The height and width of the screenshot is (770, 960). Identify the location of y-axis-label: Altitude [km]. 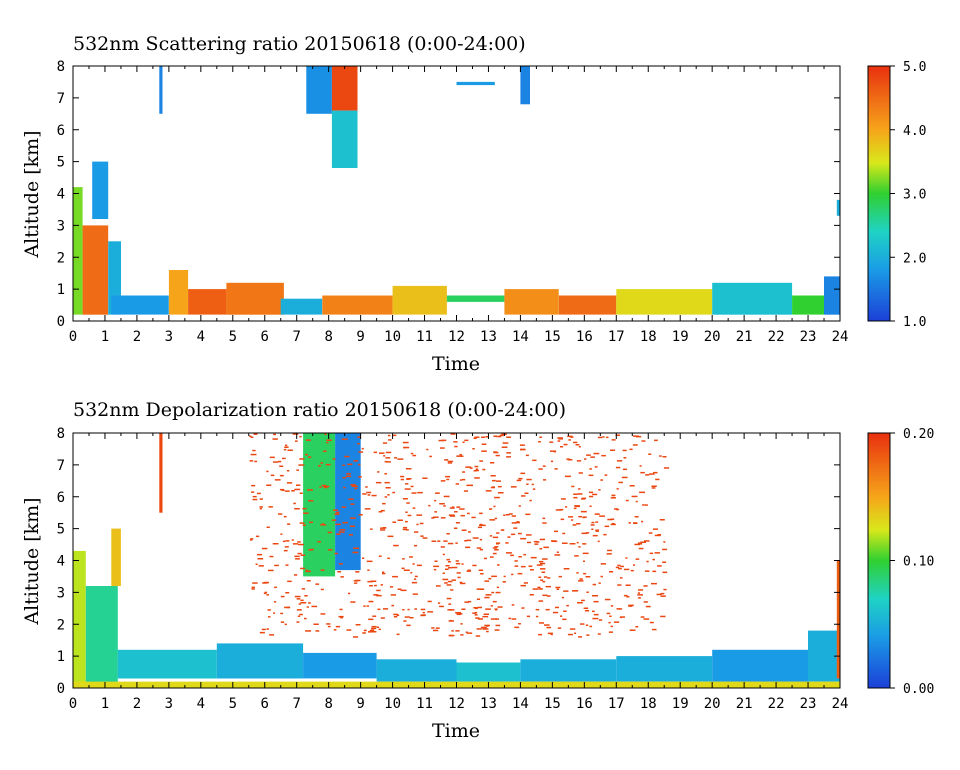
(32, 194).